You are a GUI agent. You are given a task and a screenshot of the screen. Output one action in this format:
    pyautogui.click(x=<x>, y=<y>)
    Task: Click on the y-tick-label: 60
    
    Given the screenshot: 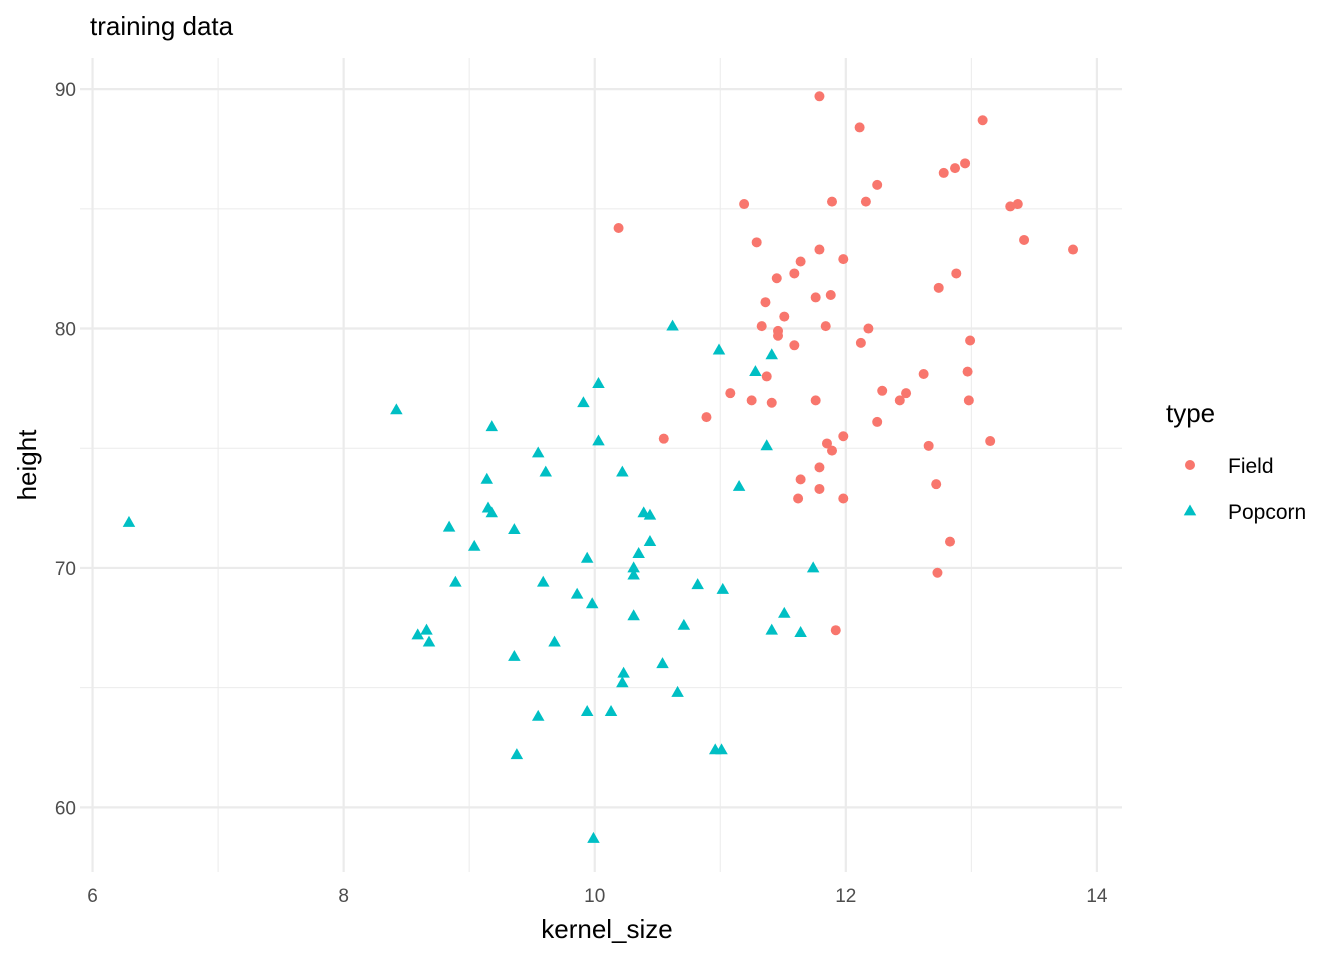 What is the action you would take?
    pyautogui.click(x=65, y=808)
    